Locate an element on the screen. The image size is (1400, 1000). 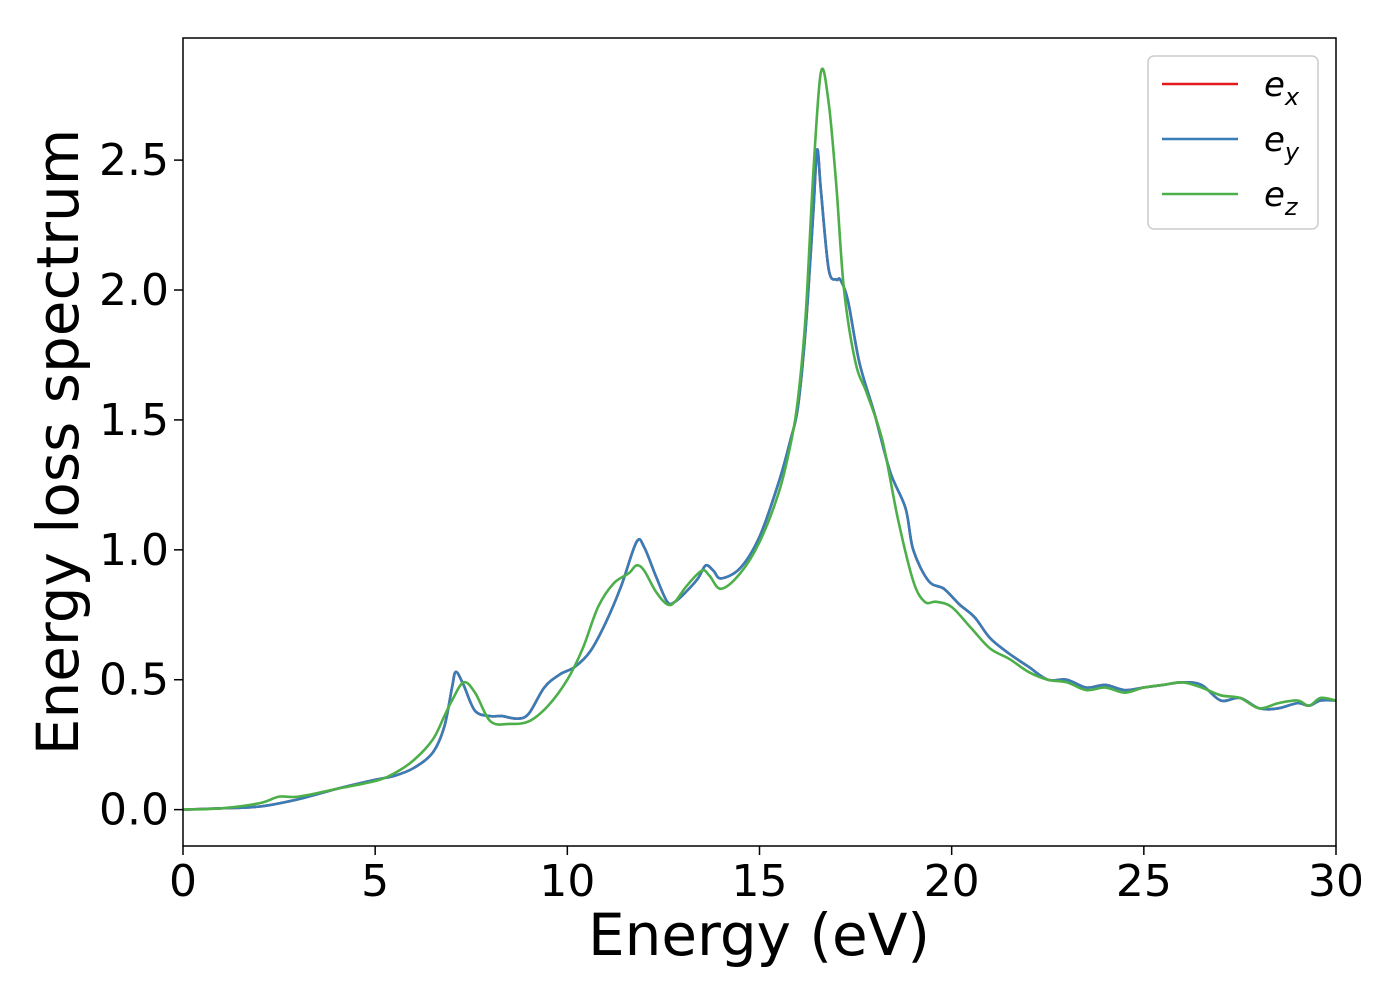
legend-label-y: ey is located at coordinates (1282, 143).